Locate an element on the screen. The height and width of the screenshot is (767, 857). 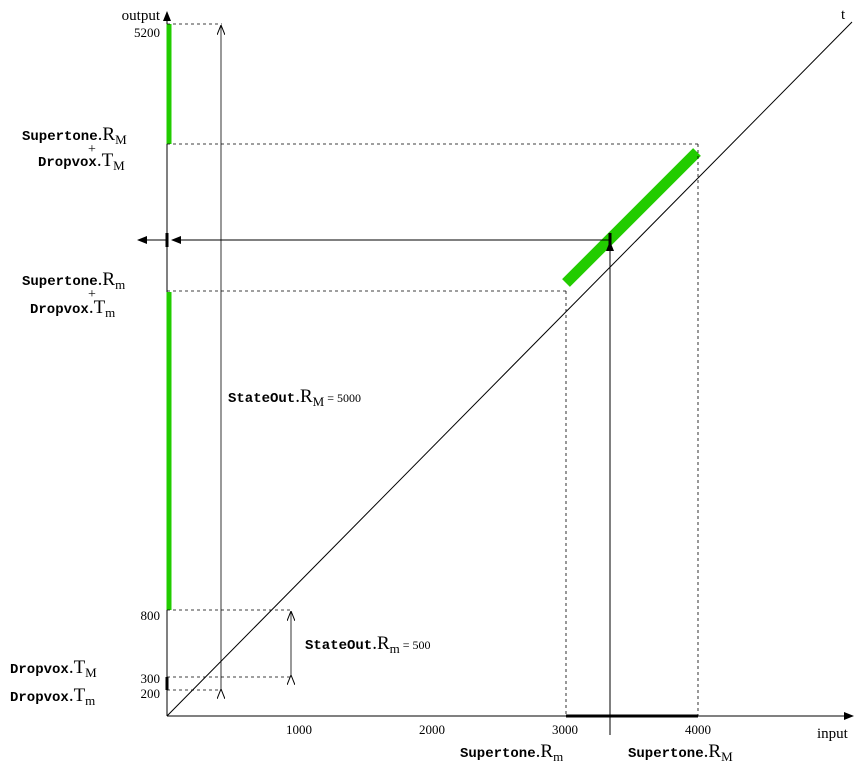
label-plus-2: + is located at coordinates (92, 294).